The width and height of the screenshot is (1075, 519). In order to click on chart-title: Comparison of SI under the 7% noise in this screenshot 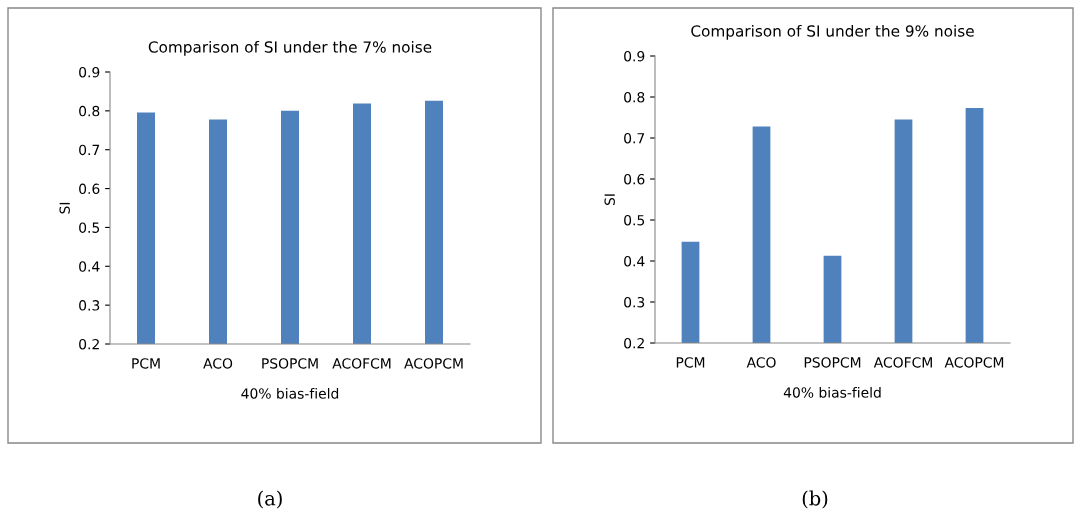, I will do `click(290, 48)`.